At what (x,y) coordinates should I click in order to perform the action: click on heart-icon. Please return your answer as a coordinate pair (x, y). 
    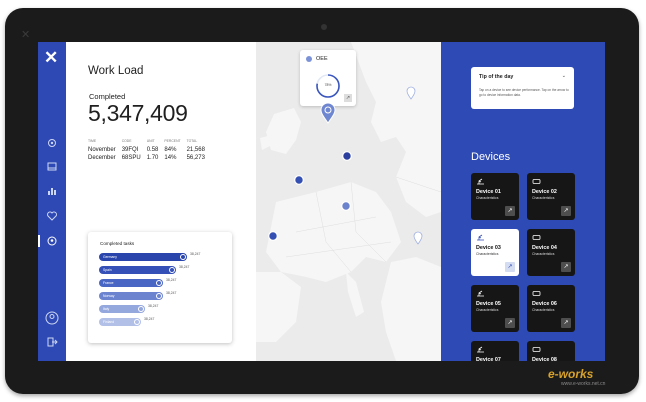
    Looking at the image, I should click on (52, 216).